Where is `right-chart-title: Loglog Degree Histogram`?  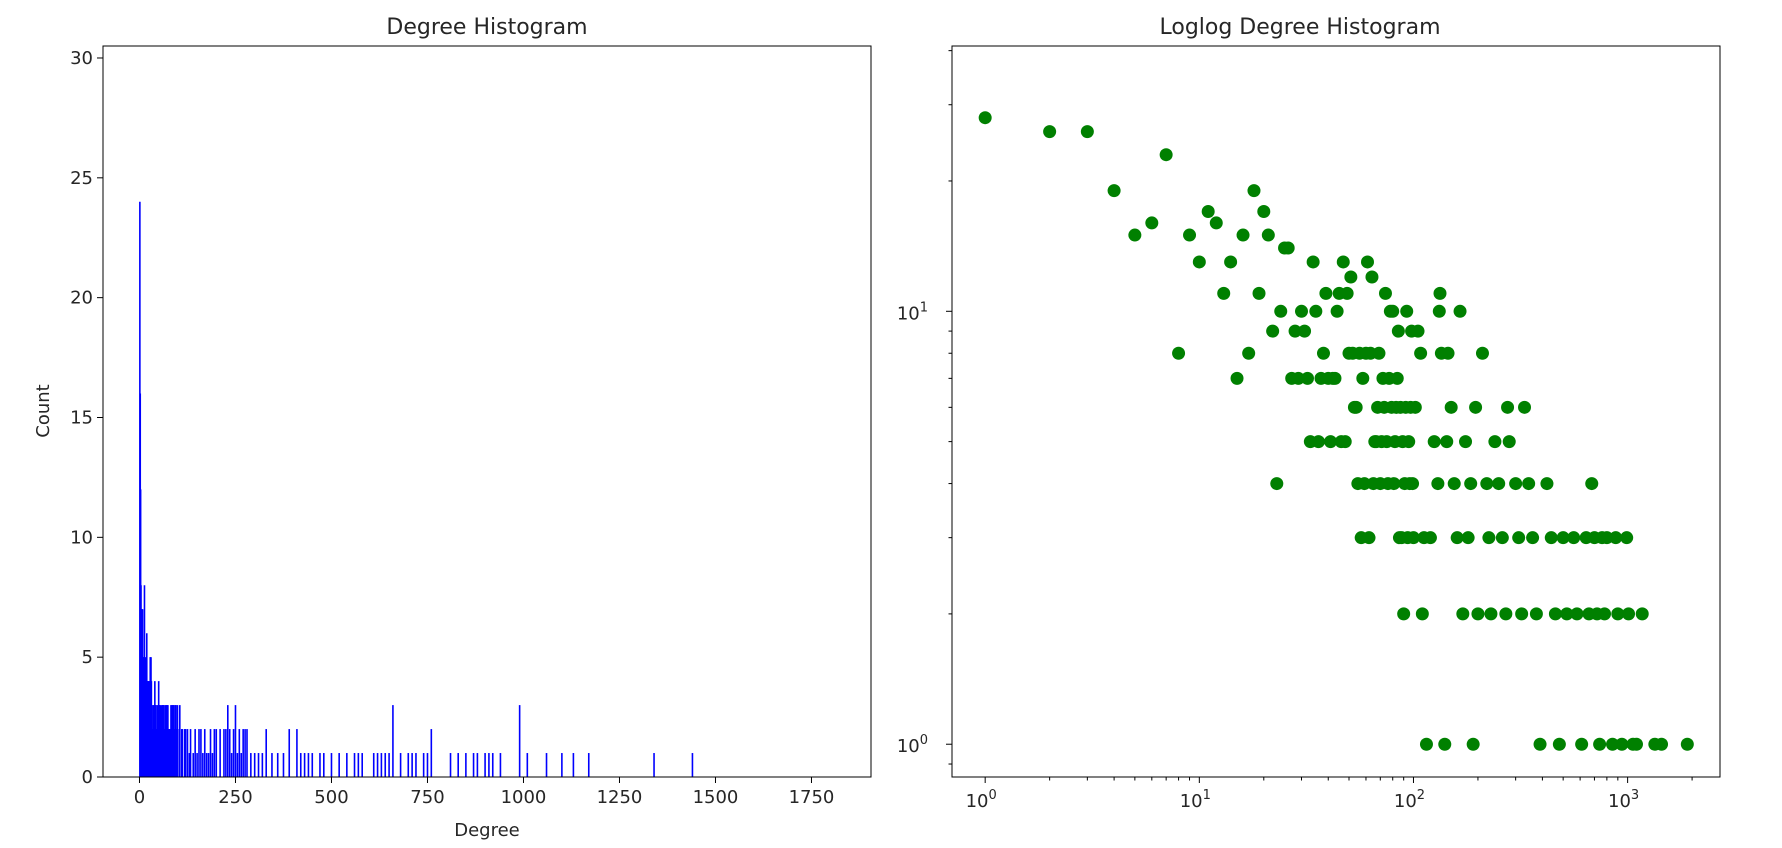 right-chart-title: Loglog Degree Histogram is located at coordinates (1299, 27).